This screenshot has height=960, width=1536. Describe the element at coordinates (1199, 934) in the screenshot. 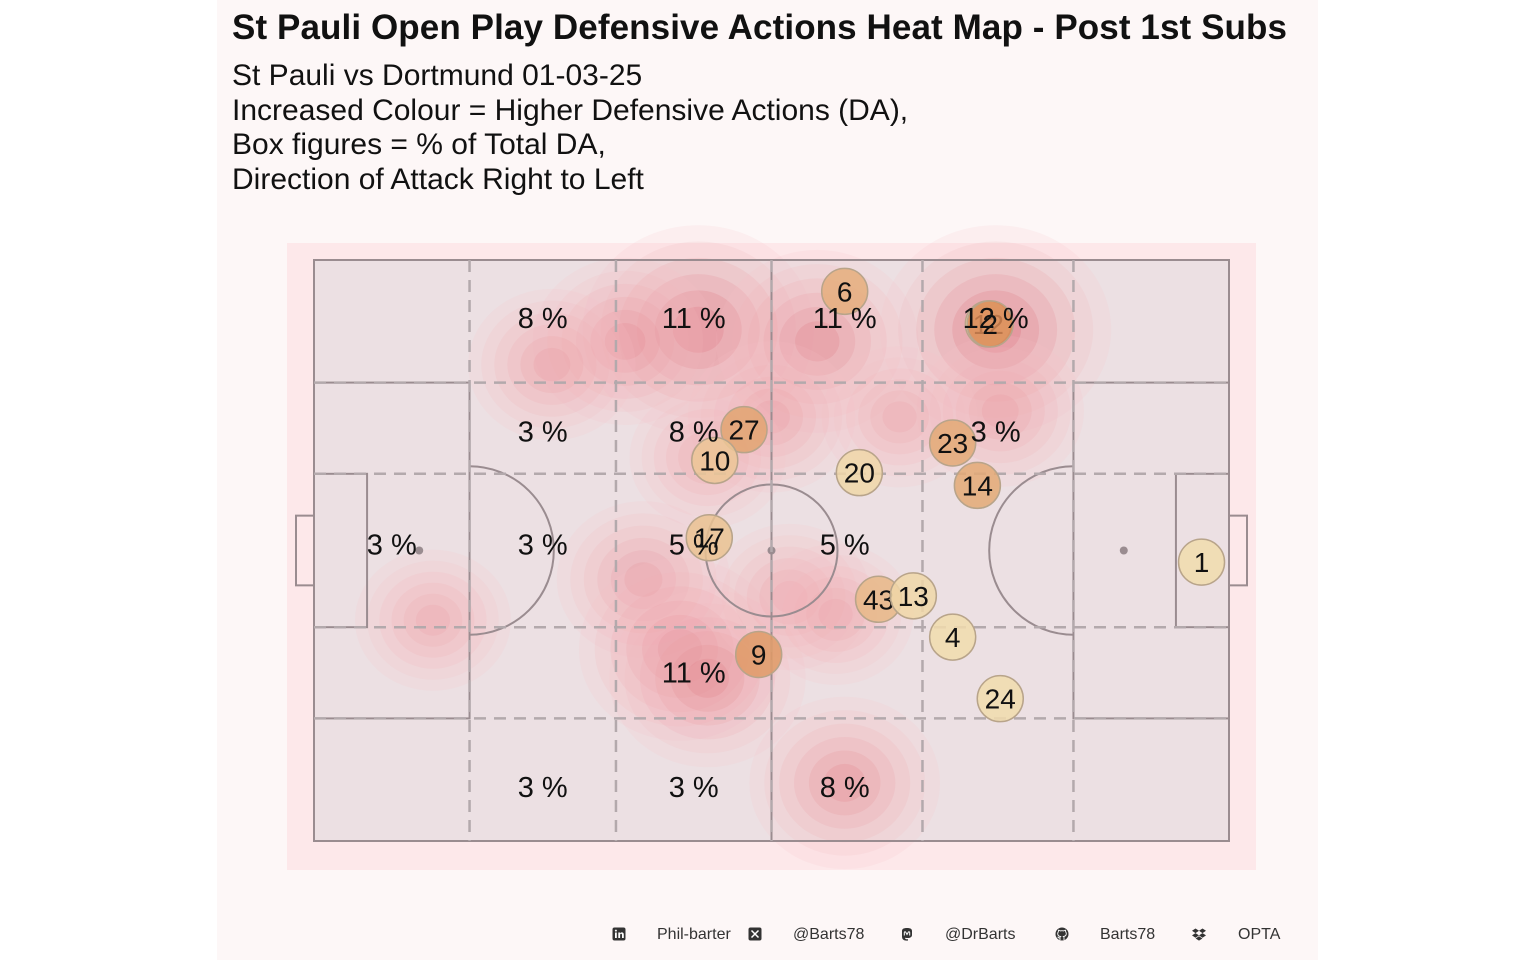

I see `dropbox-icon` at that location.